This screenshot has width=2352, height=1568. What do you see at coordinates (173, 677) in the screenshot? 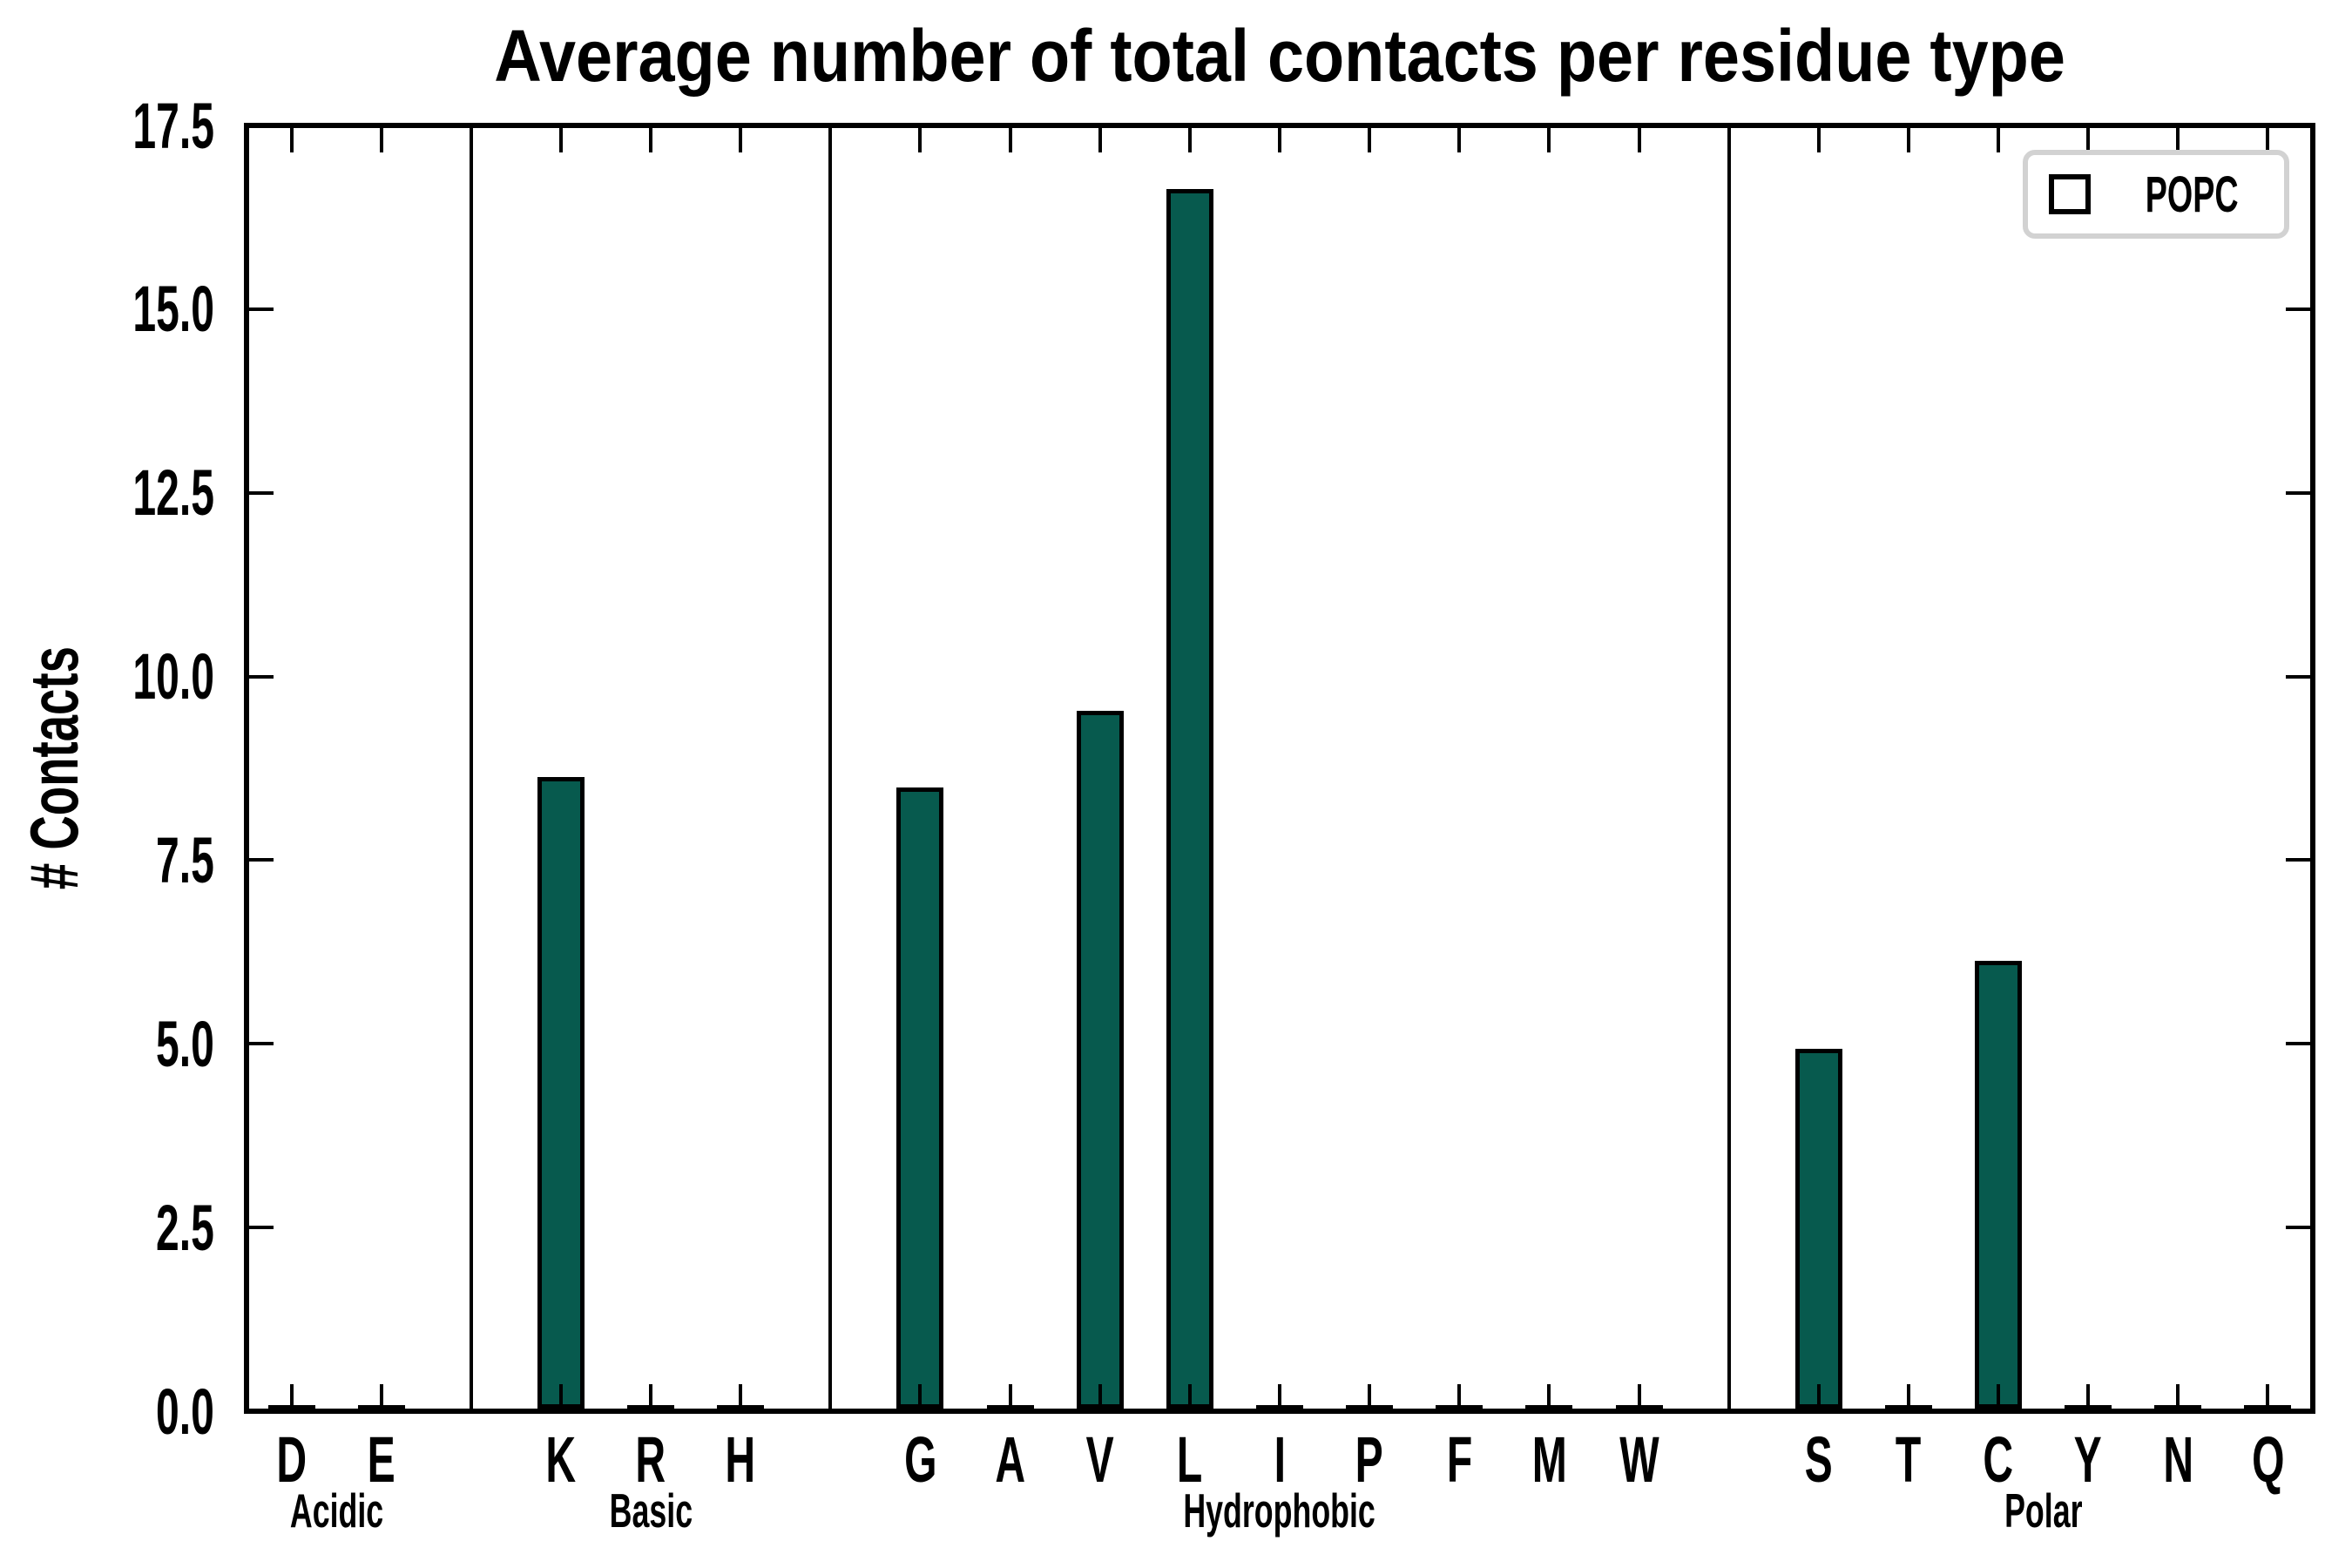
I see `y-tick-label-10.0: 10.0` at bounding box center [173, 677].